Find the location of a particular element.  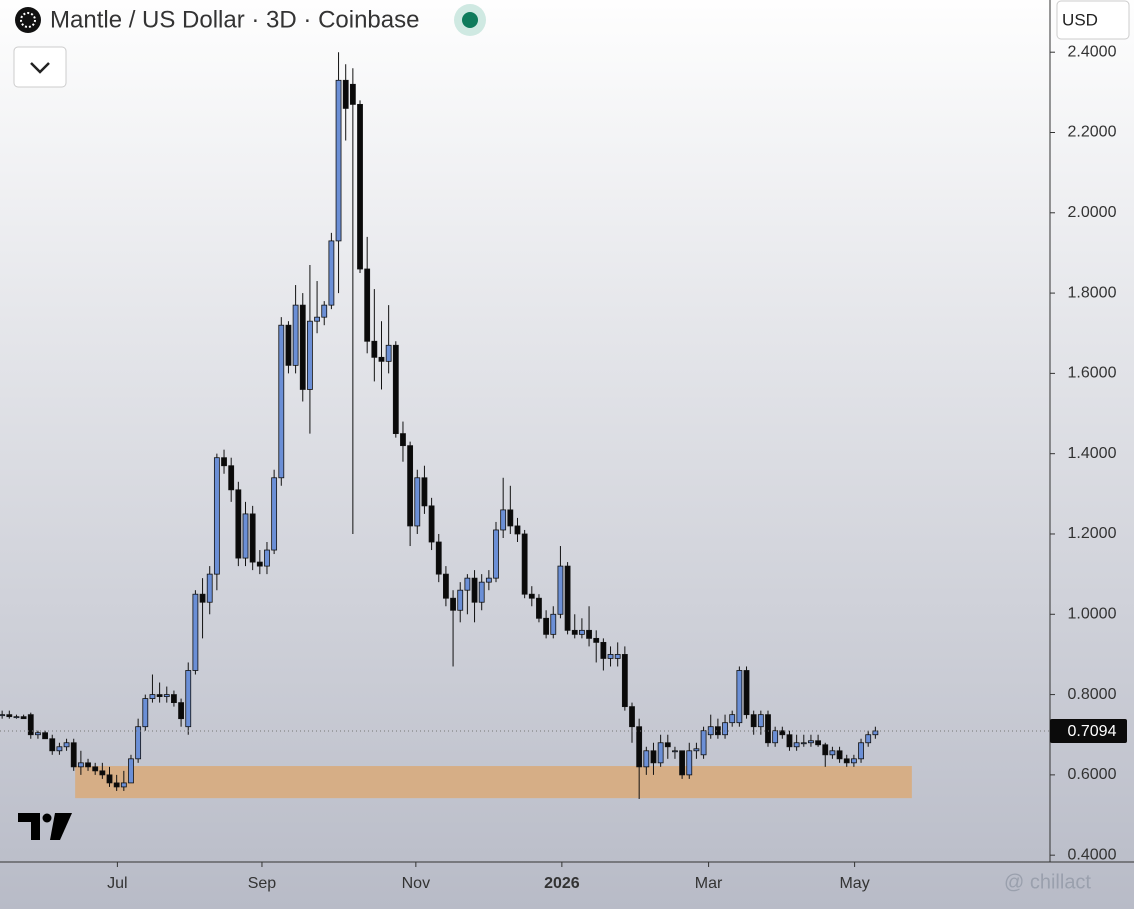

y-tick-label: 1.8000 is located at coordinates (1092, 292).